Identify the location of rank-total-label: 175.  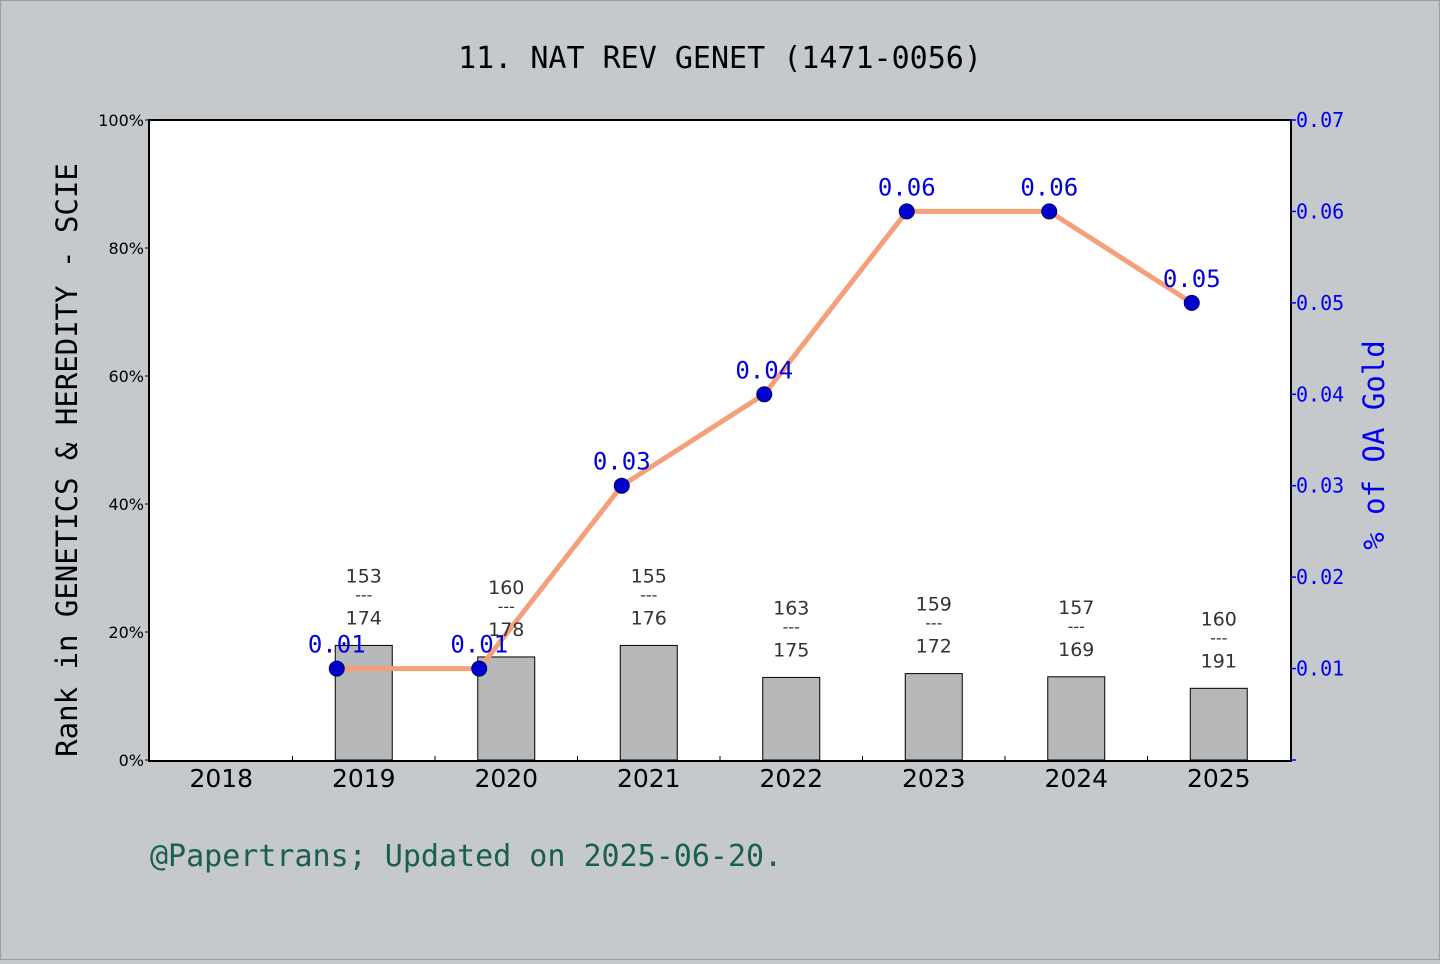
(791, 650).